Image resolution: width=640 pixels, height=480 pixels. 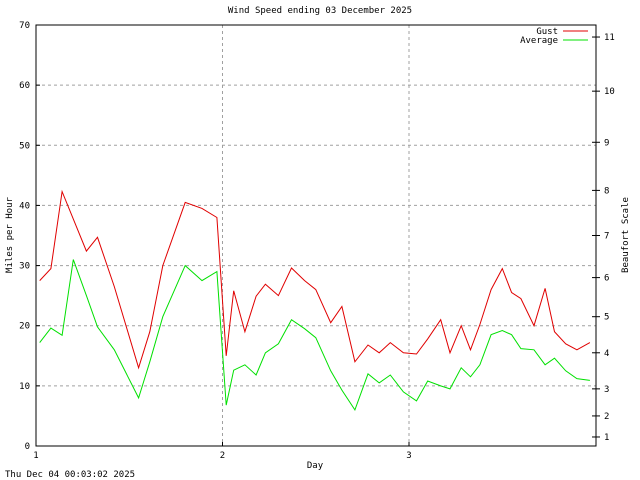 What do you see at coordinates (24, 206) in the screenshot?
I see `y-tick-label: 40` at bounding box center [24, 206].